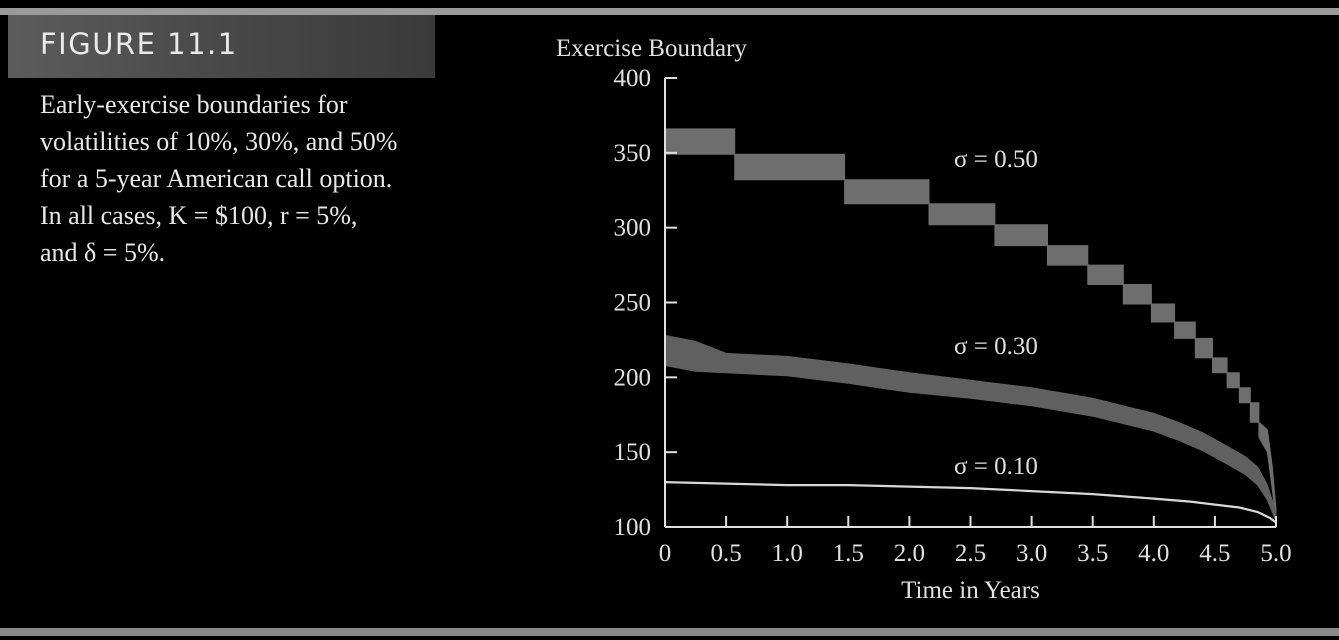  Describe the element at coordinates (787, 553) in the screenshot. I see `x-tick-label: 1.0` at that location.